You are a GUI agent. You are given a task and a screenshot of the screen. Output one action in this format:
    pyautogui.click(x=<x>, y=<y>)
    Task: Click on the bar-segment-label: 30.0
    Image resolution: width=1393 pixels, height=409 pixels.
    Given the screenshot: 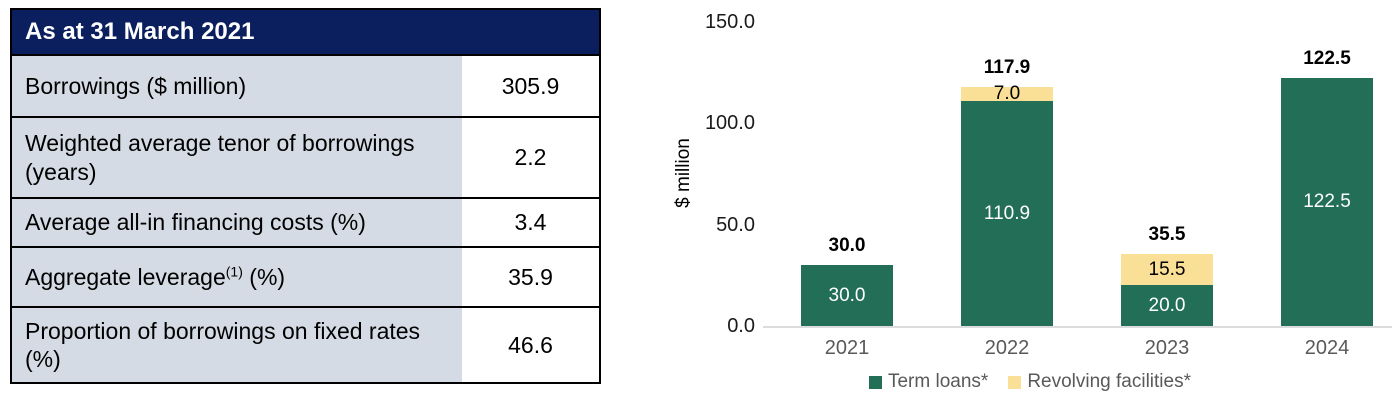 What is the action you would take?
    pyautogui.click(x=847, y=295)
    